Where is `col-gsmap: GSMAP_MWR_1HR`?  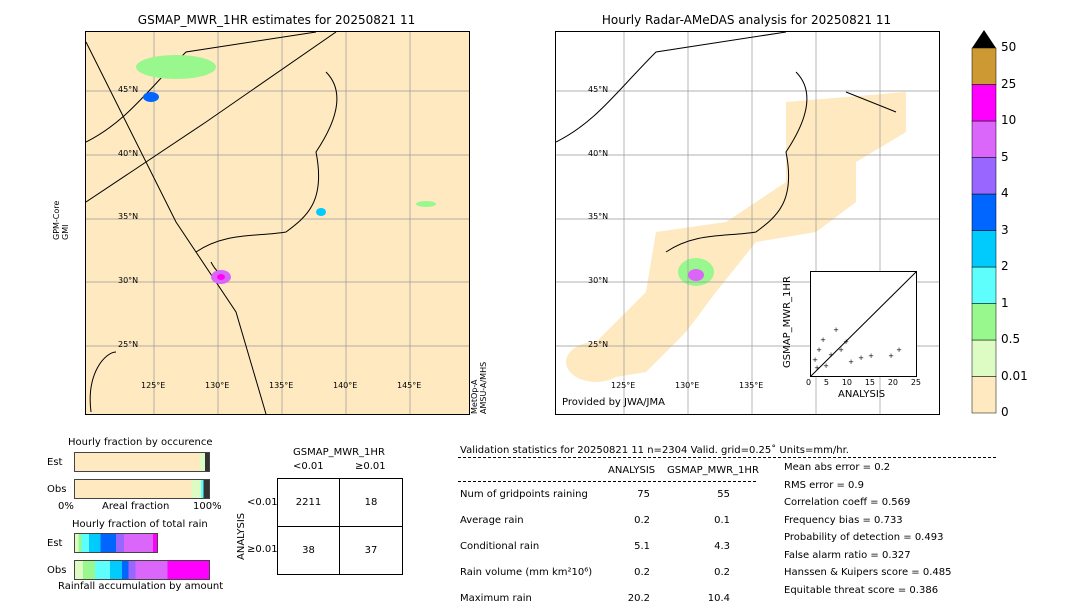
col-gsmap: GSMAP_MWR_1HR is located at coordinates (713, 470).